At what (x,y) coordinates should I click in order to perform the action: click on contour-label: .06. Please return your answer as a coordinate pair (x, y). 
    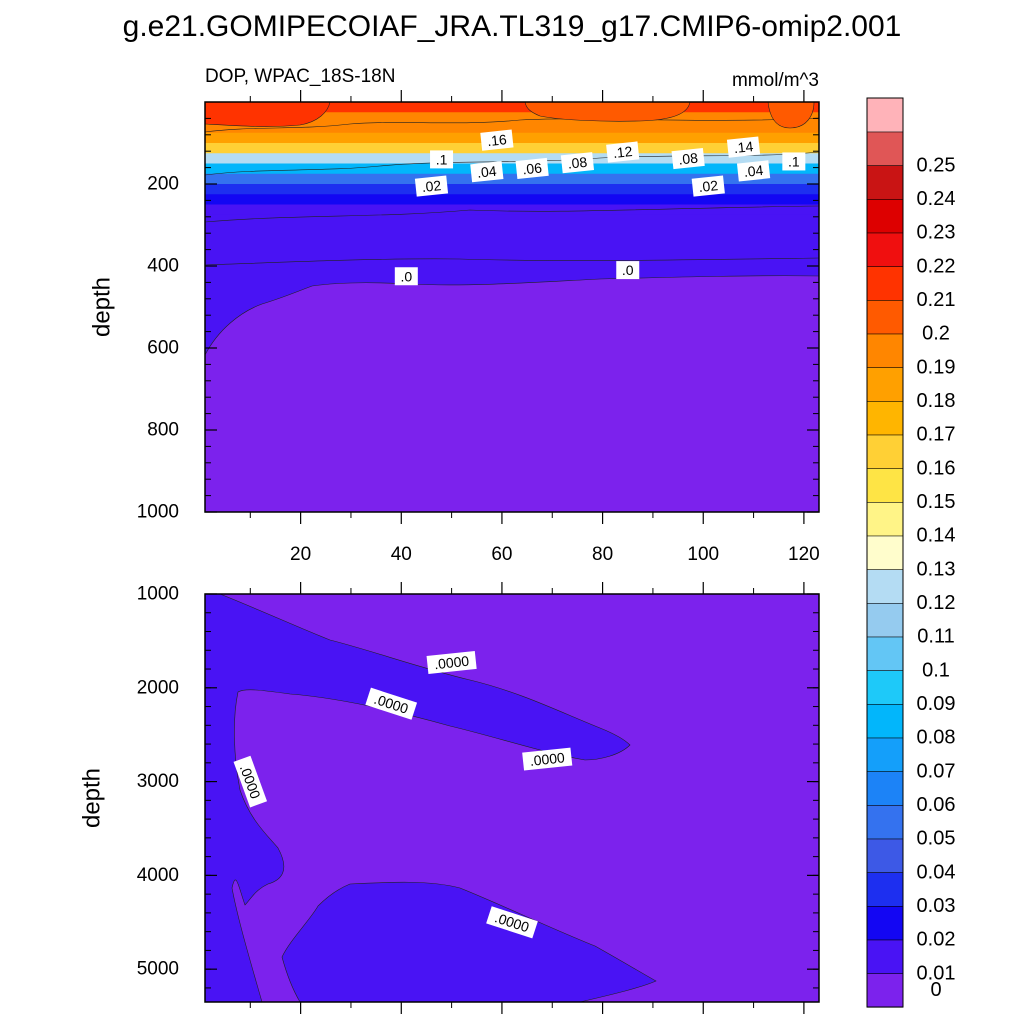
    Looking at the image, I should click on (532, 168).